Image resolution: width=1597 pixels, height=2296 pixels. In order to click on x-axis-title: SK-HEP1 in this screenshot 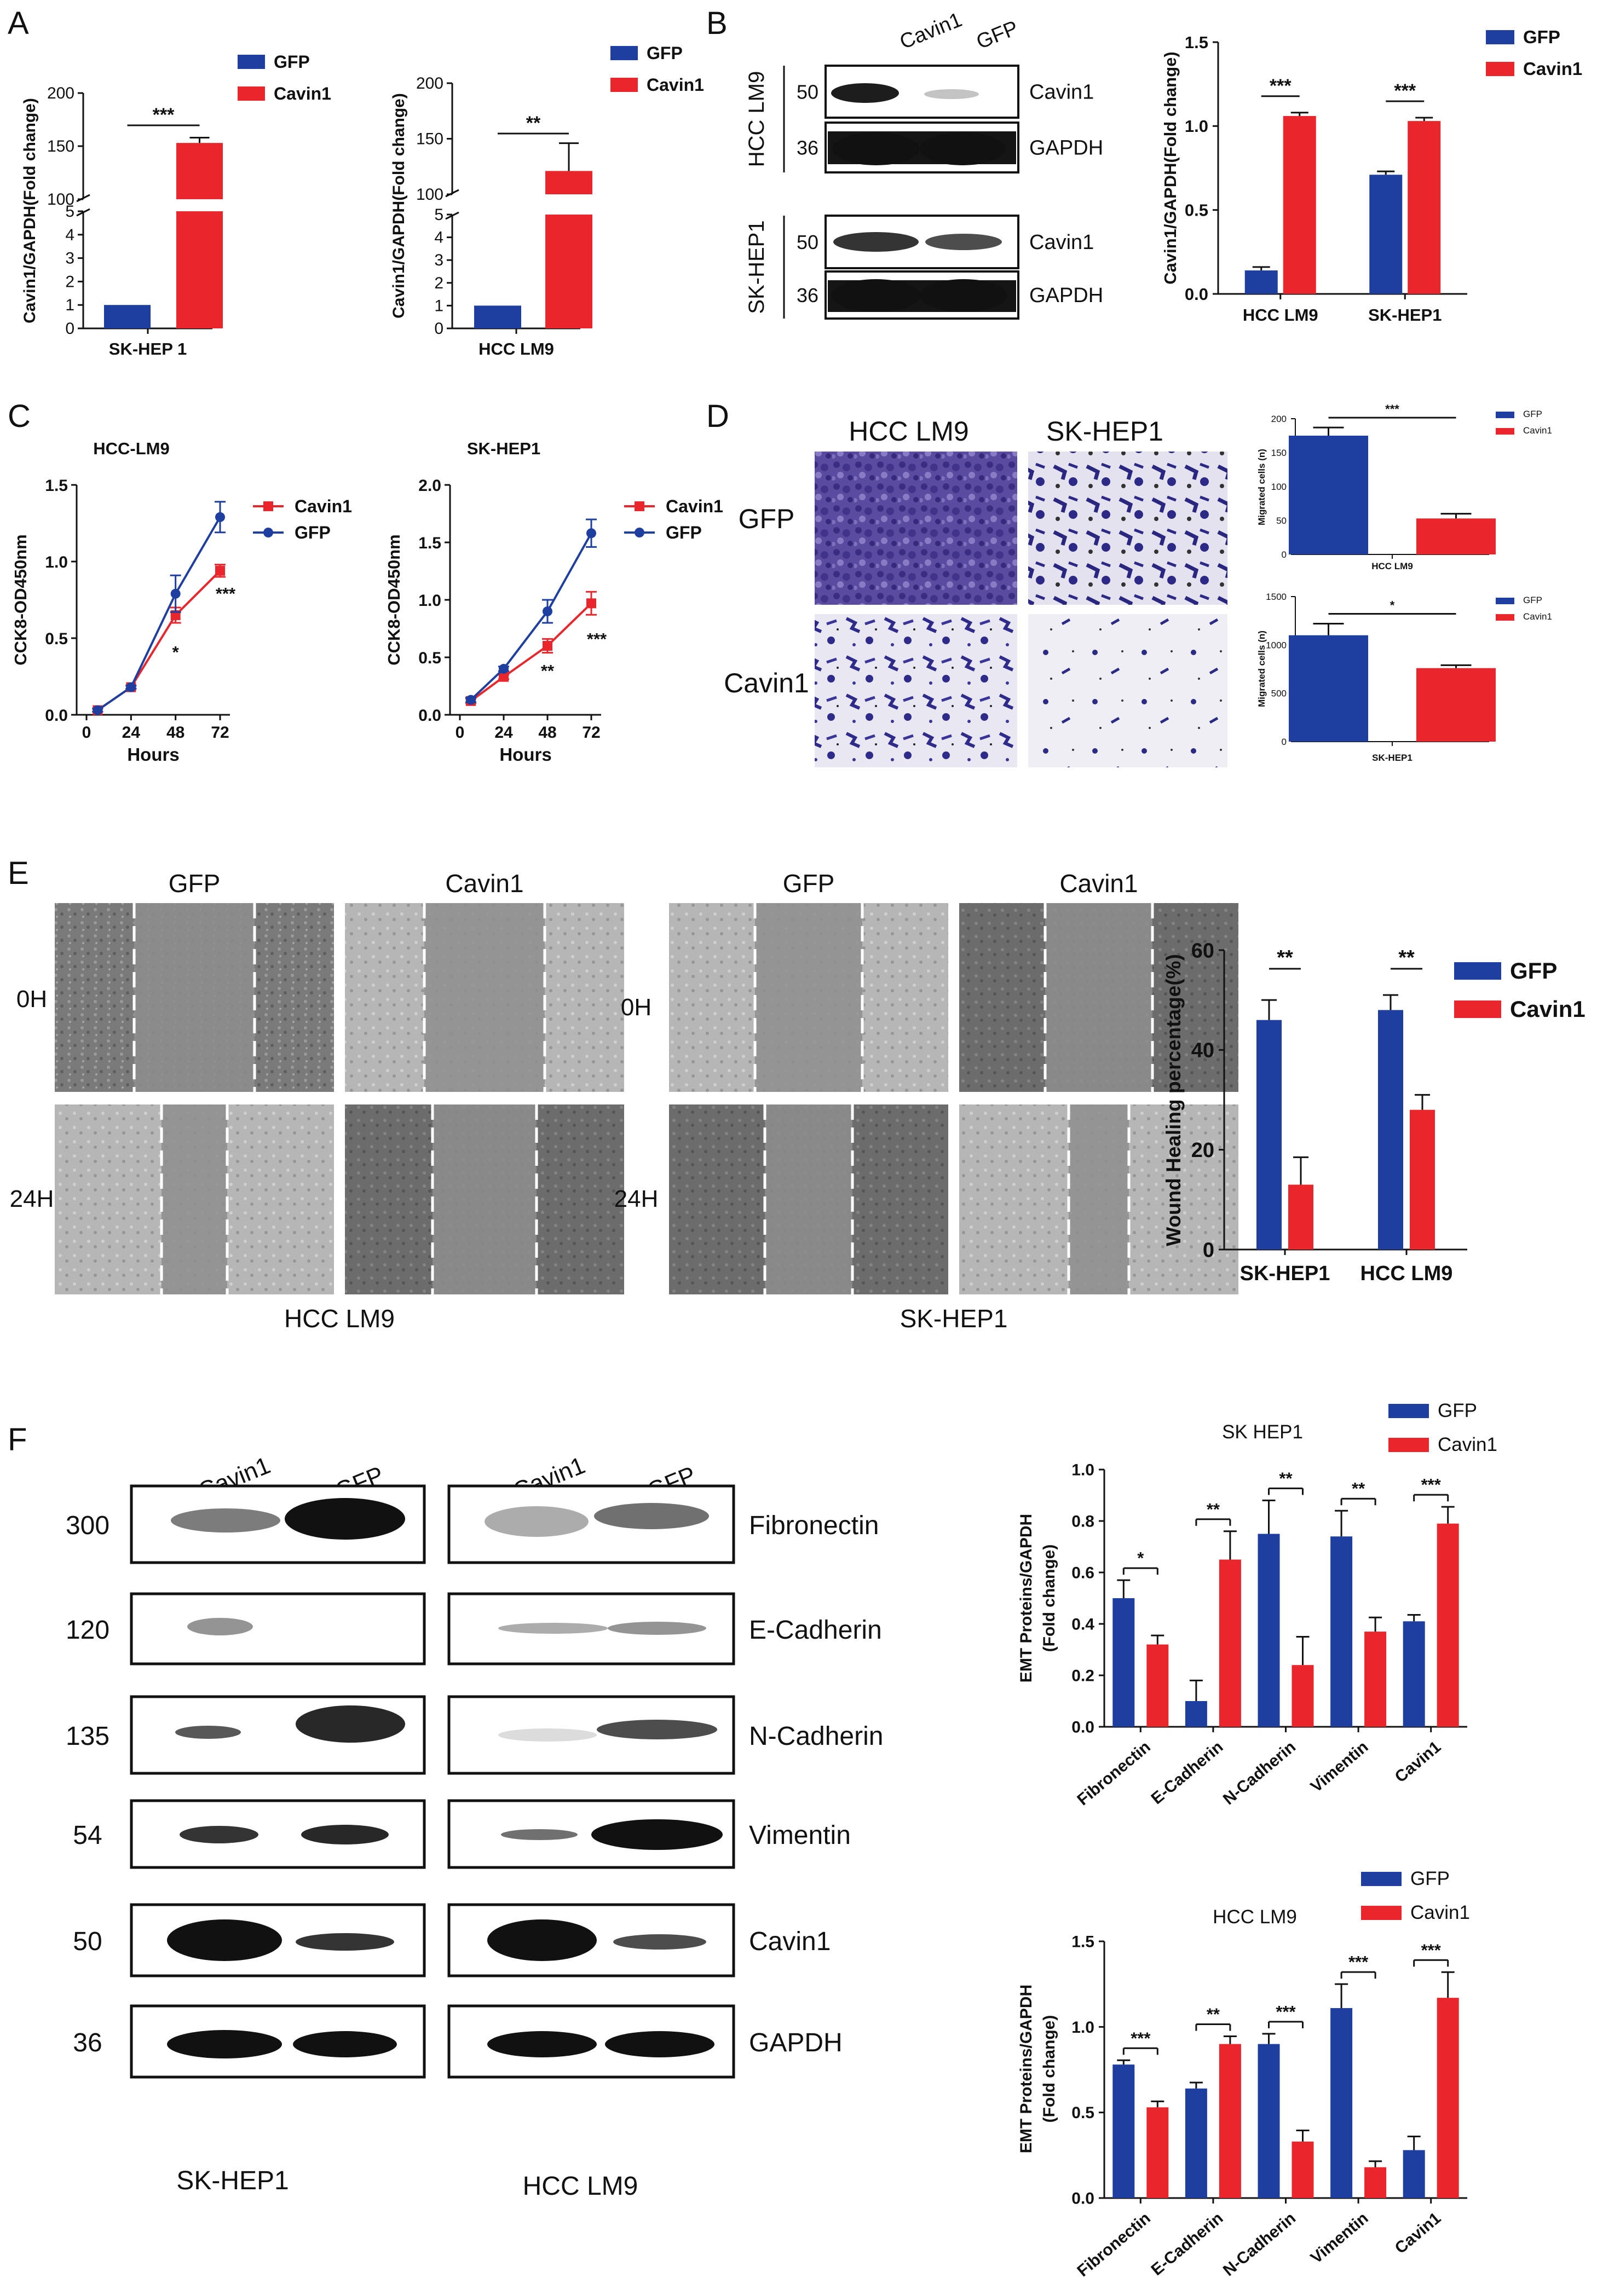, I will do `click(1392, 758)`.